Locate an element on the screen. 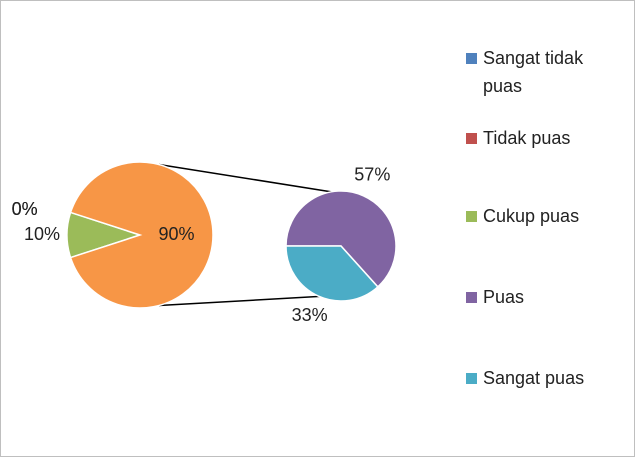  legend-label: Puas is located at coordinates (504, 297).